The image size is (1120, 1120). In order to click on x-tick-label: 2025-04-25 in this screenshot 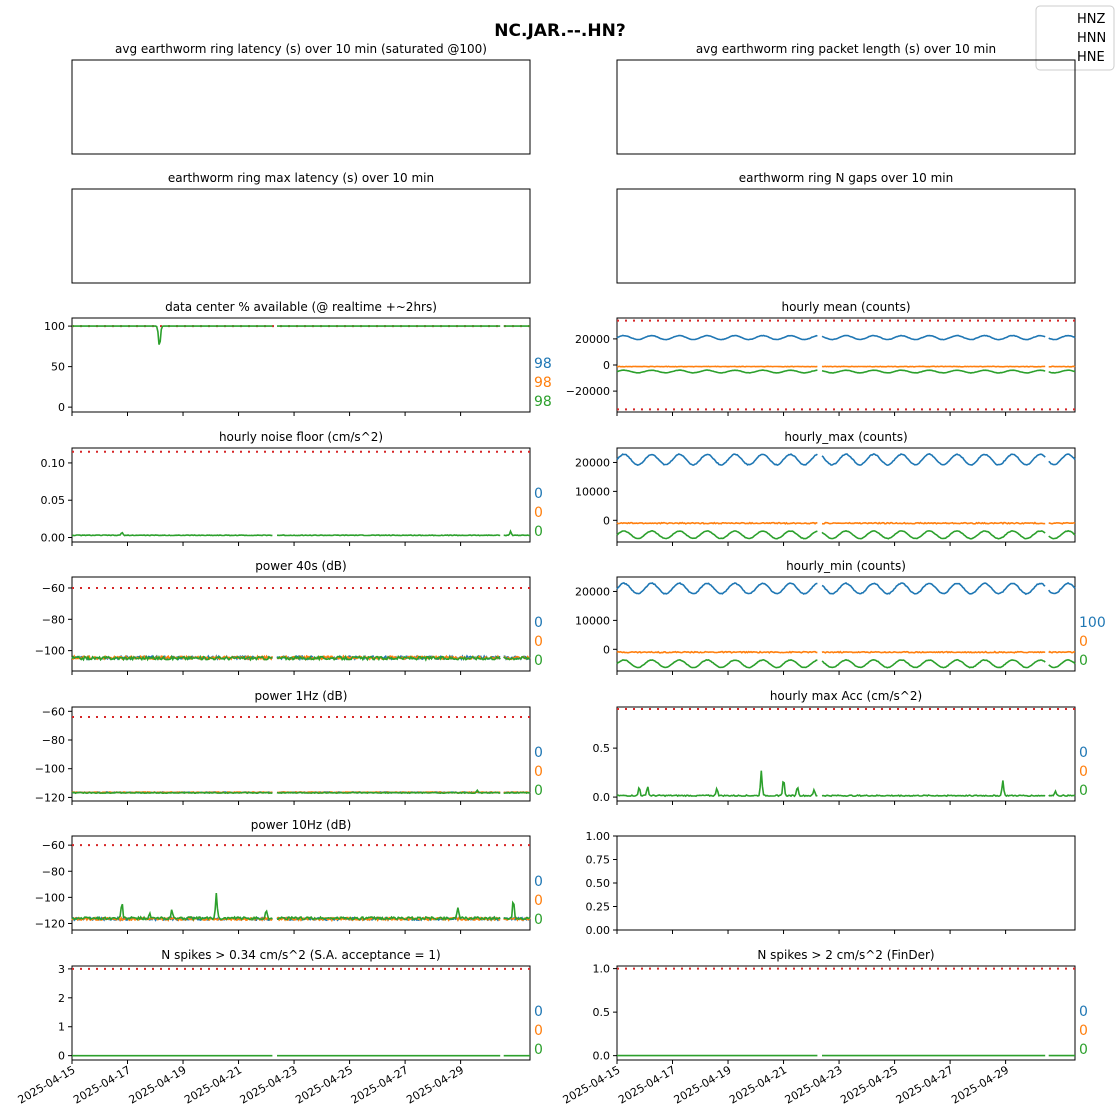, I will do `click(869, 1084)`.